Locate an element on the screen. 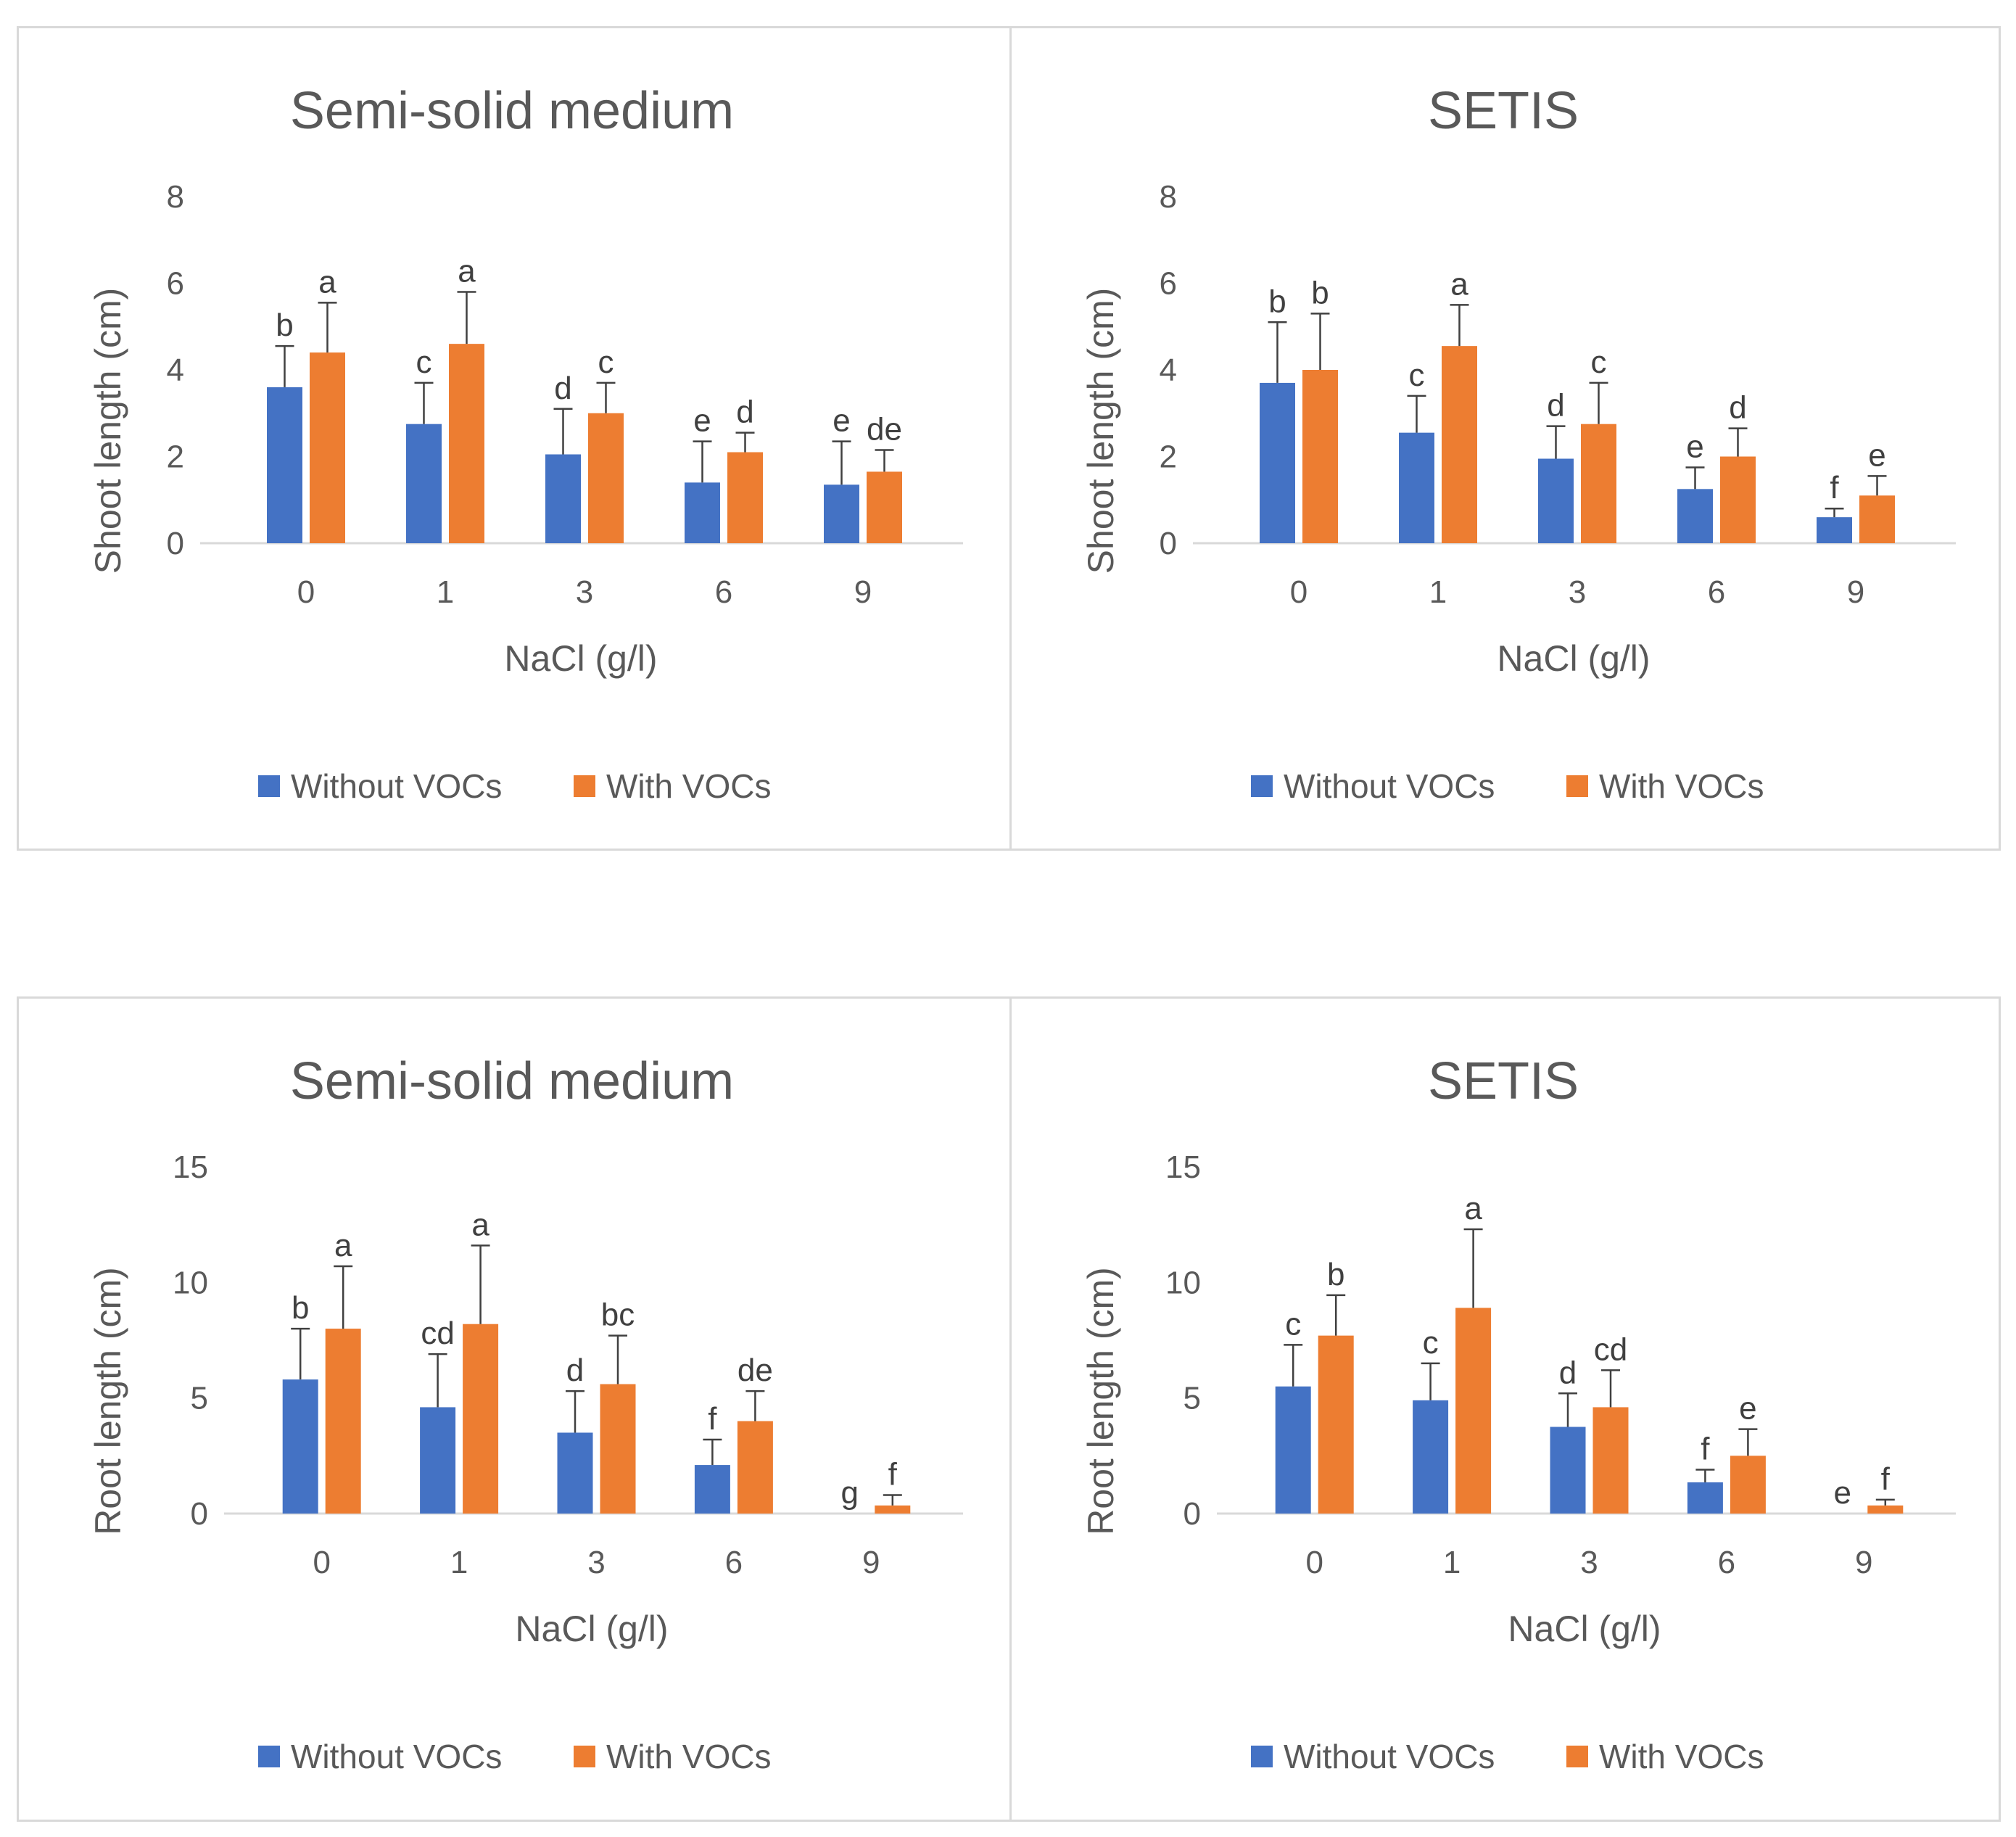 Image resolution: width=2016 pixels, height=1837 pixels. significance-letter: bc is located at coordinates (618, 1315).